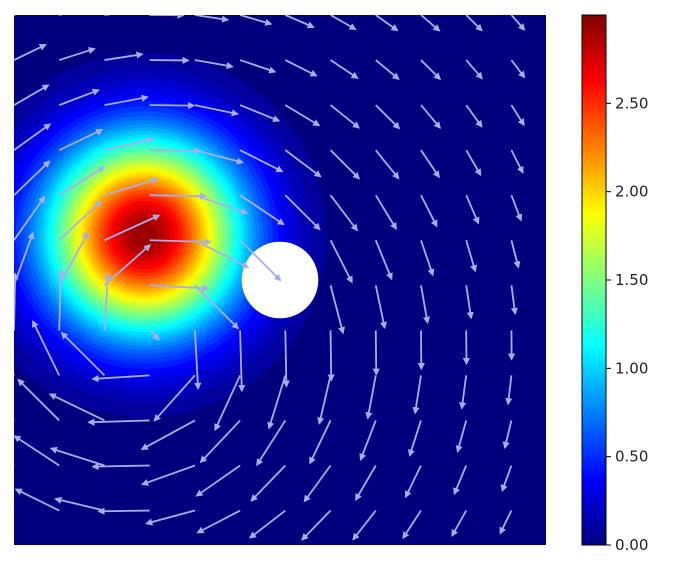 The image size is (681, 572). What do you see at coordinates (631, 192) in the screenshot?
I see `colorbar-tick-label: 2.00` at bounding box center [631, 192].